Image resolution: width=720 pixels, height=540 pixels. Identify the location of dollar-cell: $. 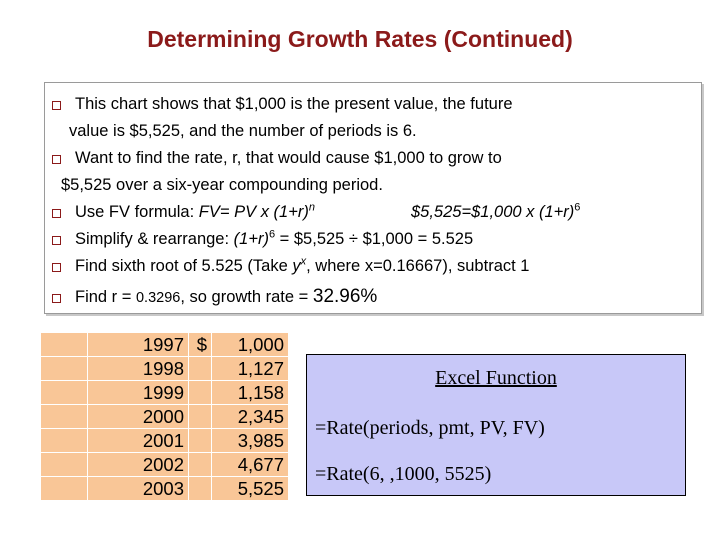
(200, 344).